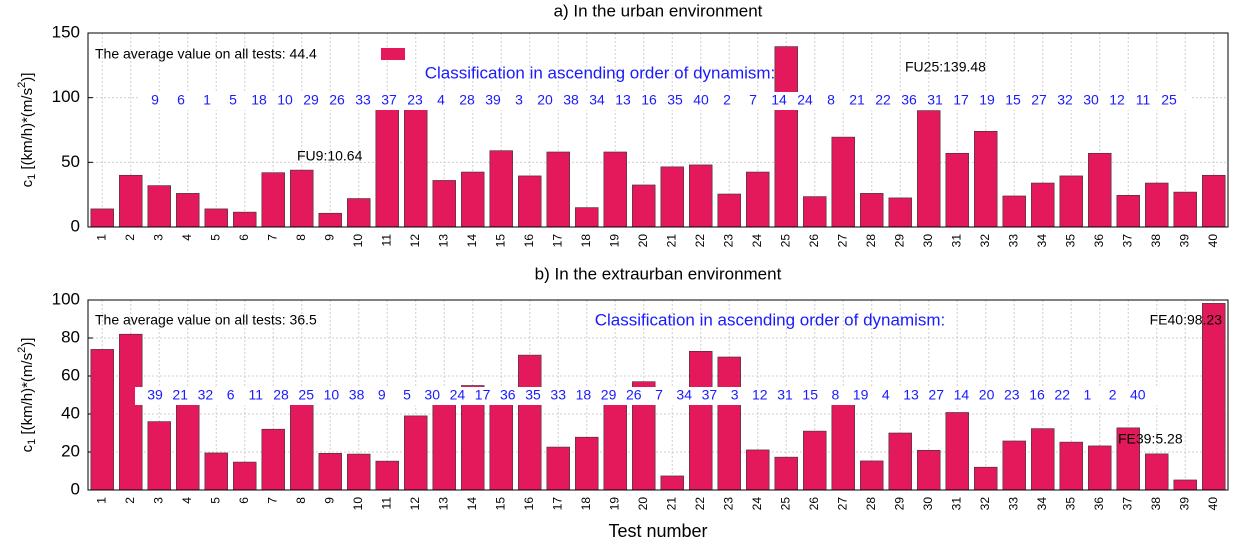  Describe the element at coordinates (215, 500) in the screenshot. I see `x-tick-label: 5` at that location.